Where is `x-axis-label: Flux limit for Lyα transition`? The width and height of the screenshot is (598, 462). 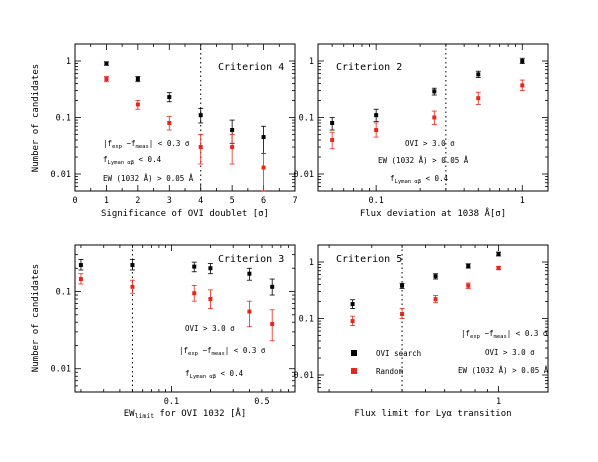 x-axis-label: Flux limit for Lyα transition is located at coordinates (432, 414).